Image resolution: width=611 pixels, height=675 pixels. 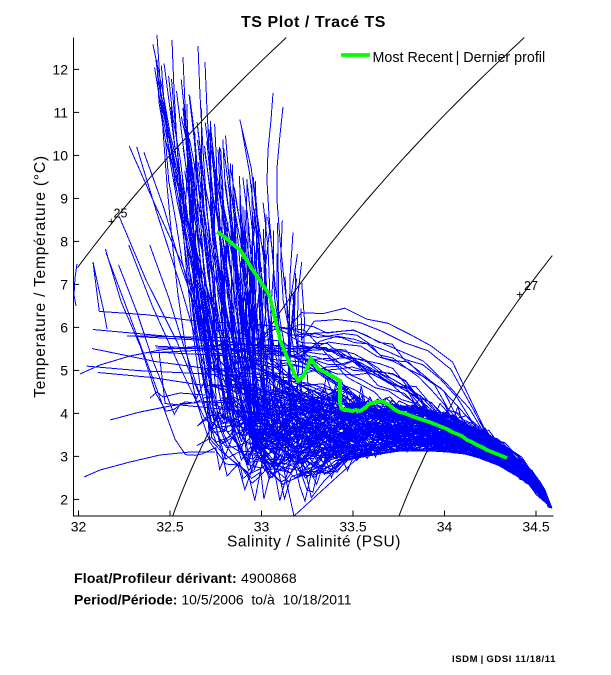 What do you see at coordinates (352, 527) in the screenshot?
I see `svg-text: 33.5` at bounding box center [352, 527].